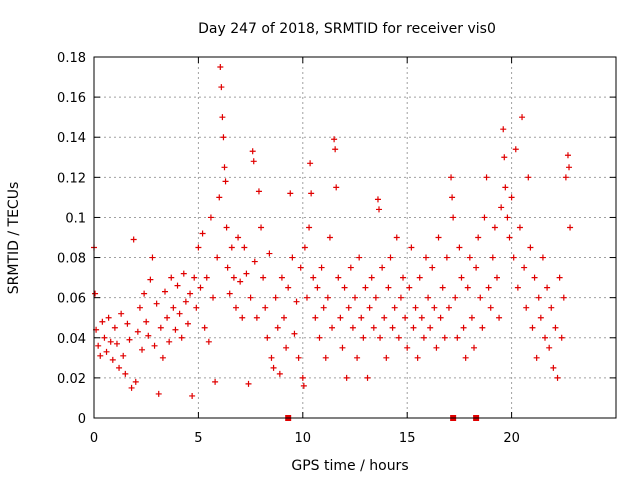  What do you see at coordinates (75, 218) in the screenshot?
I see `y-tick-label: 0.1` at bounding box center [75, 218].